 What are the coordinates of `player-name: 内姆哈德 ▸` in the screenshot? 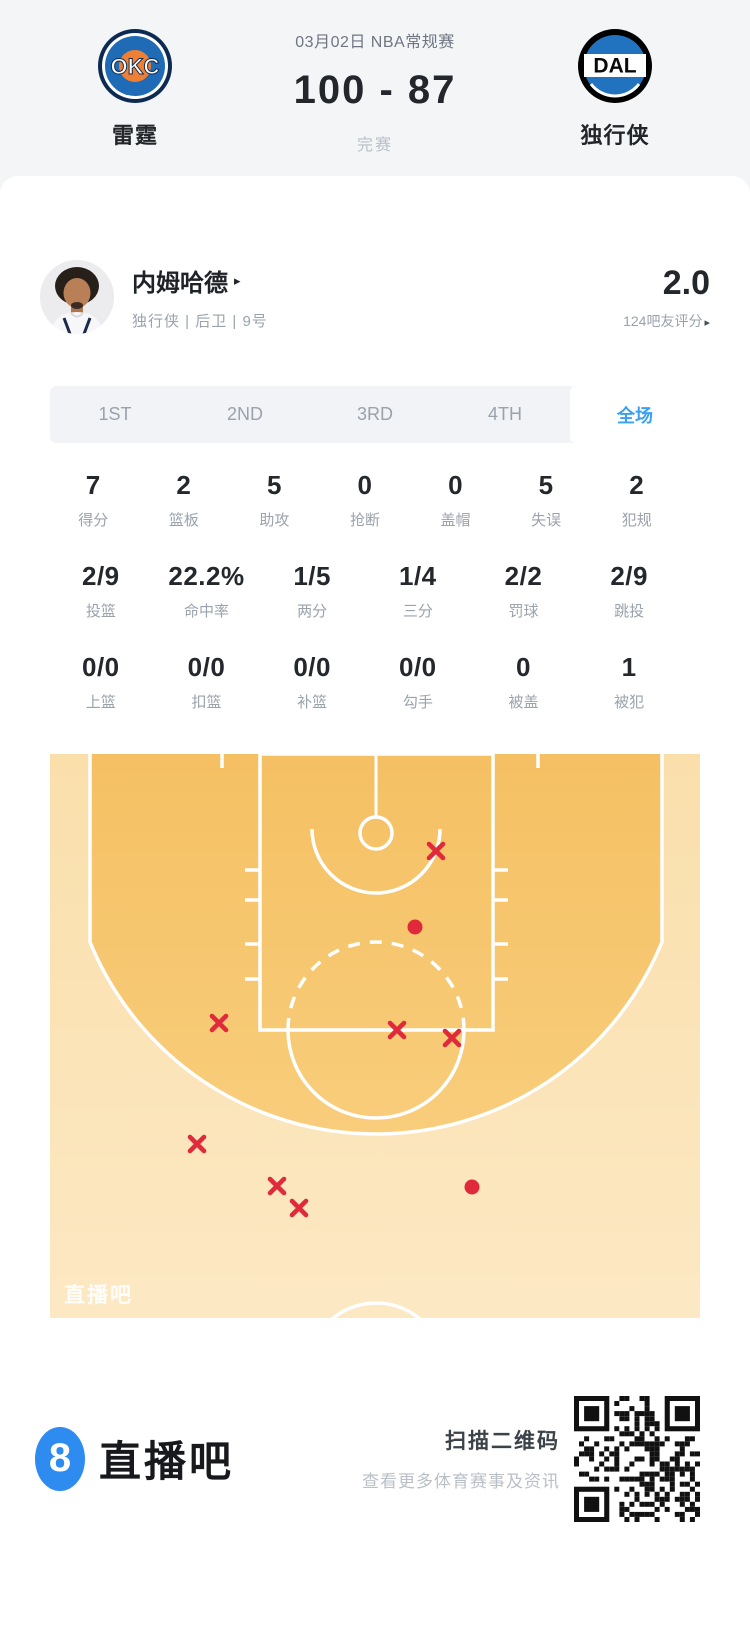 It's located at (377, 280).